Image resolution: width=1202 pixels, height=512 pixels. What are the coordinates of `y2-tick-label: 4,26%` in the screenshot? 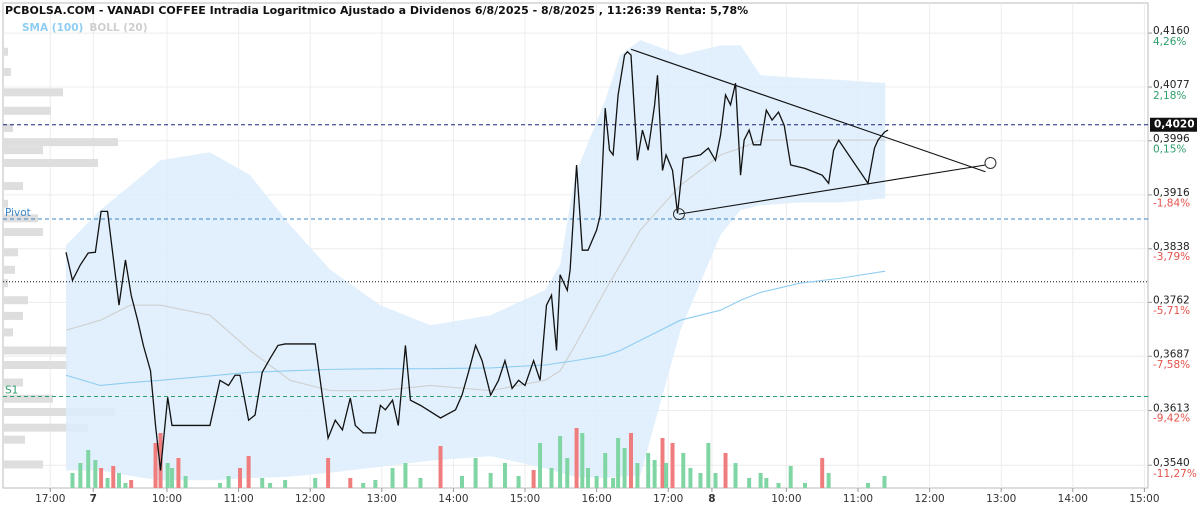 It's located at (1169, 42).